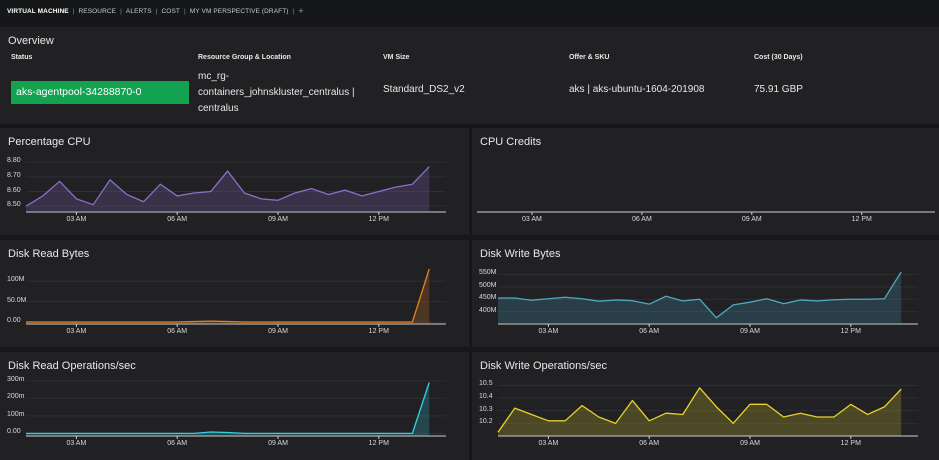  I want to click on tab-my-vm-perspective: MY VM PERSPECTIVE (DRAFT), so click(239, 11).